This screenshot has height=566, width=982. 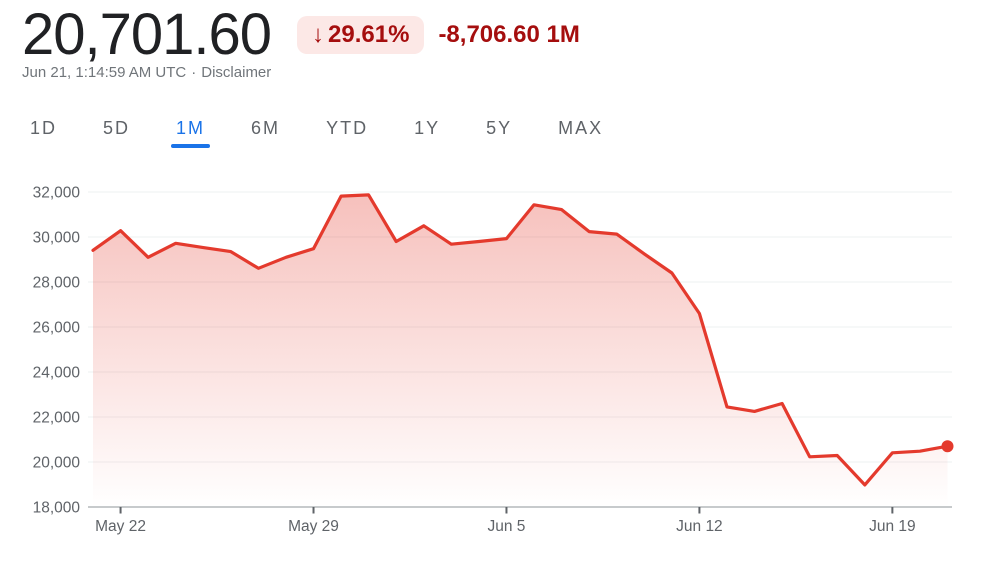 I want to click on tab-ytd: YTD, so click(x=347, y=133).